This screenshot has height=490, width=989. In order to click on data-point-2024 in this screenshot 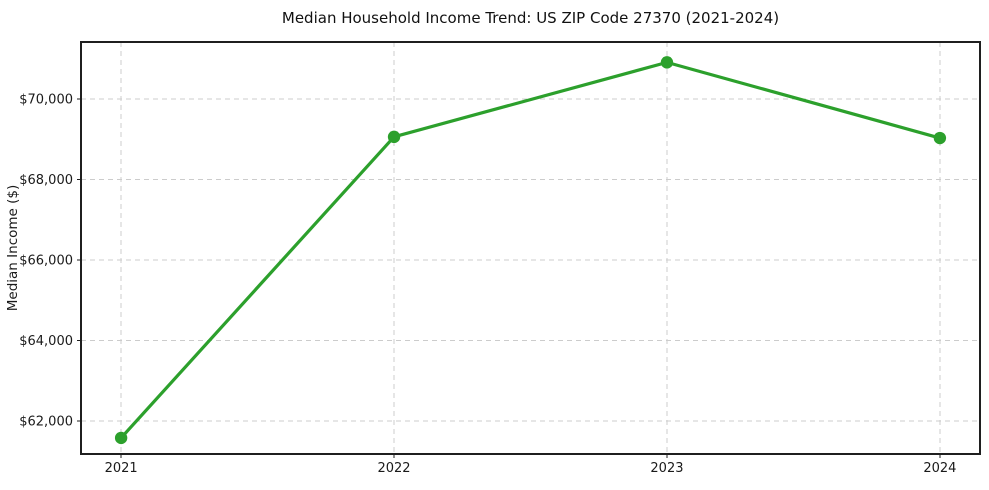, I will do `click(940, 138)`.